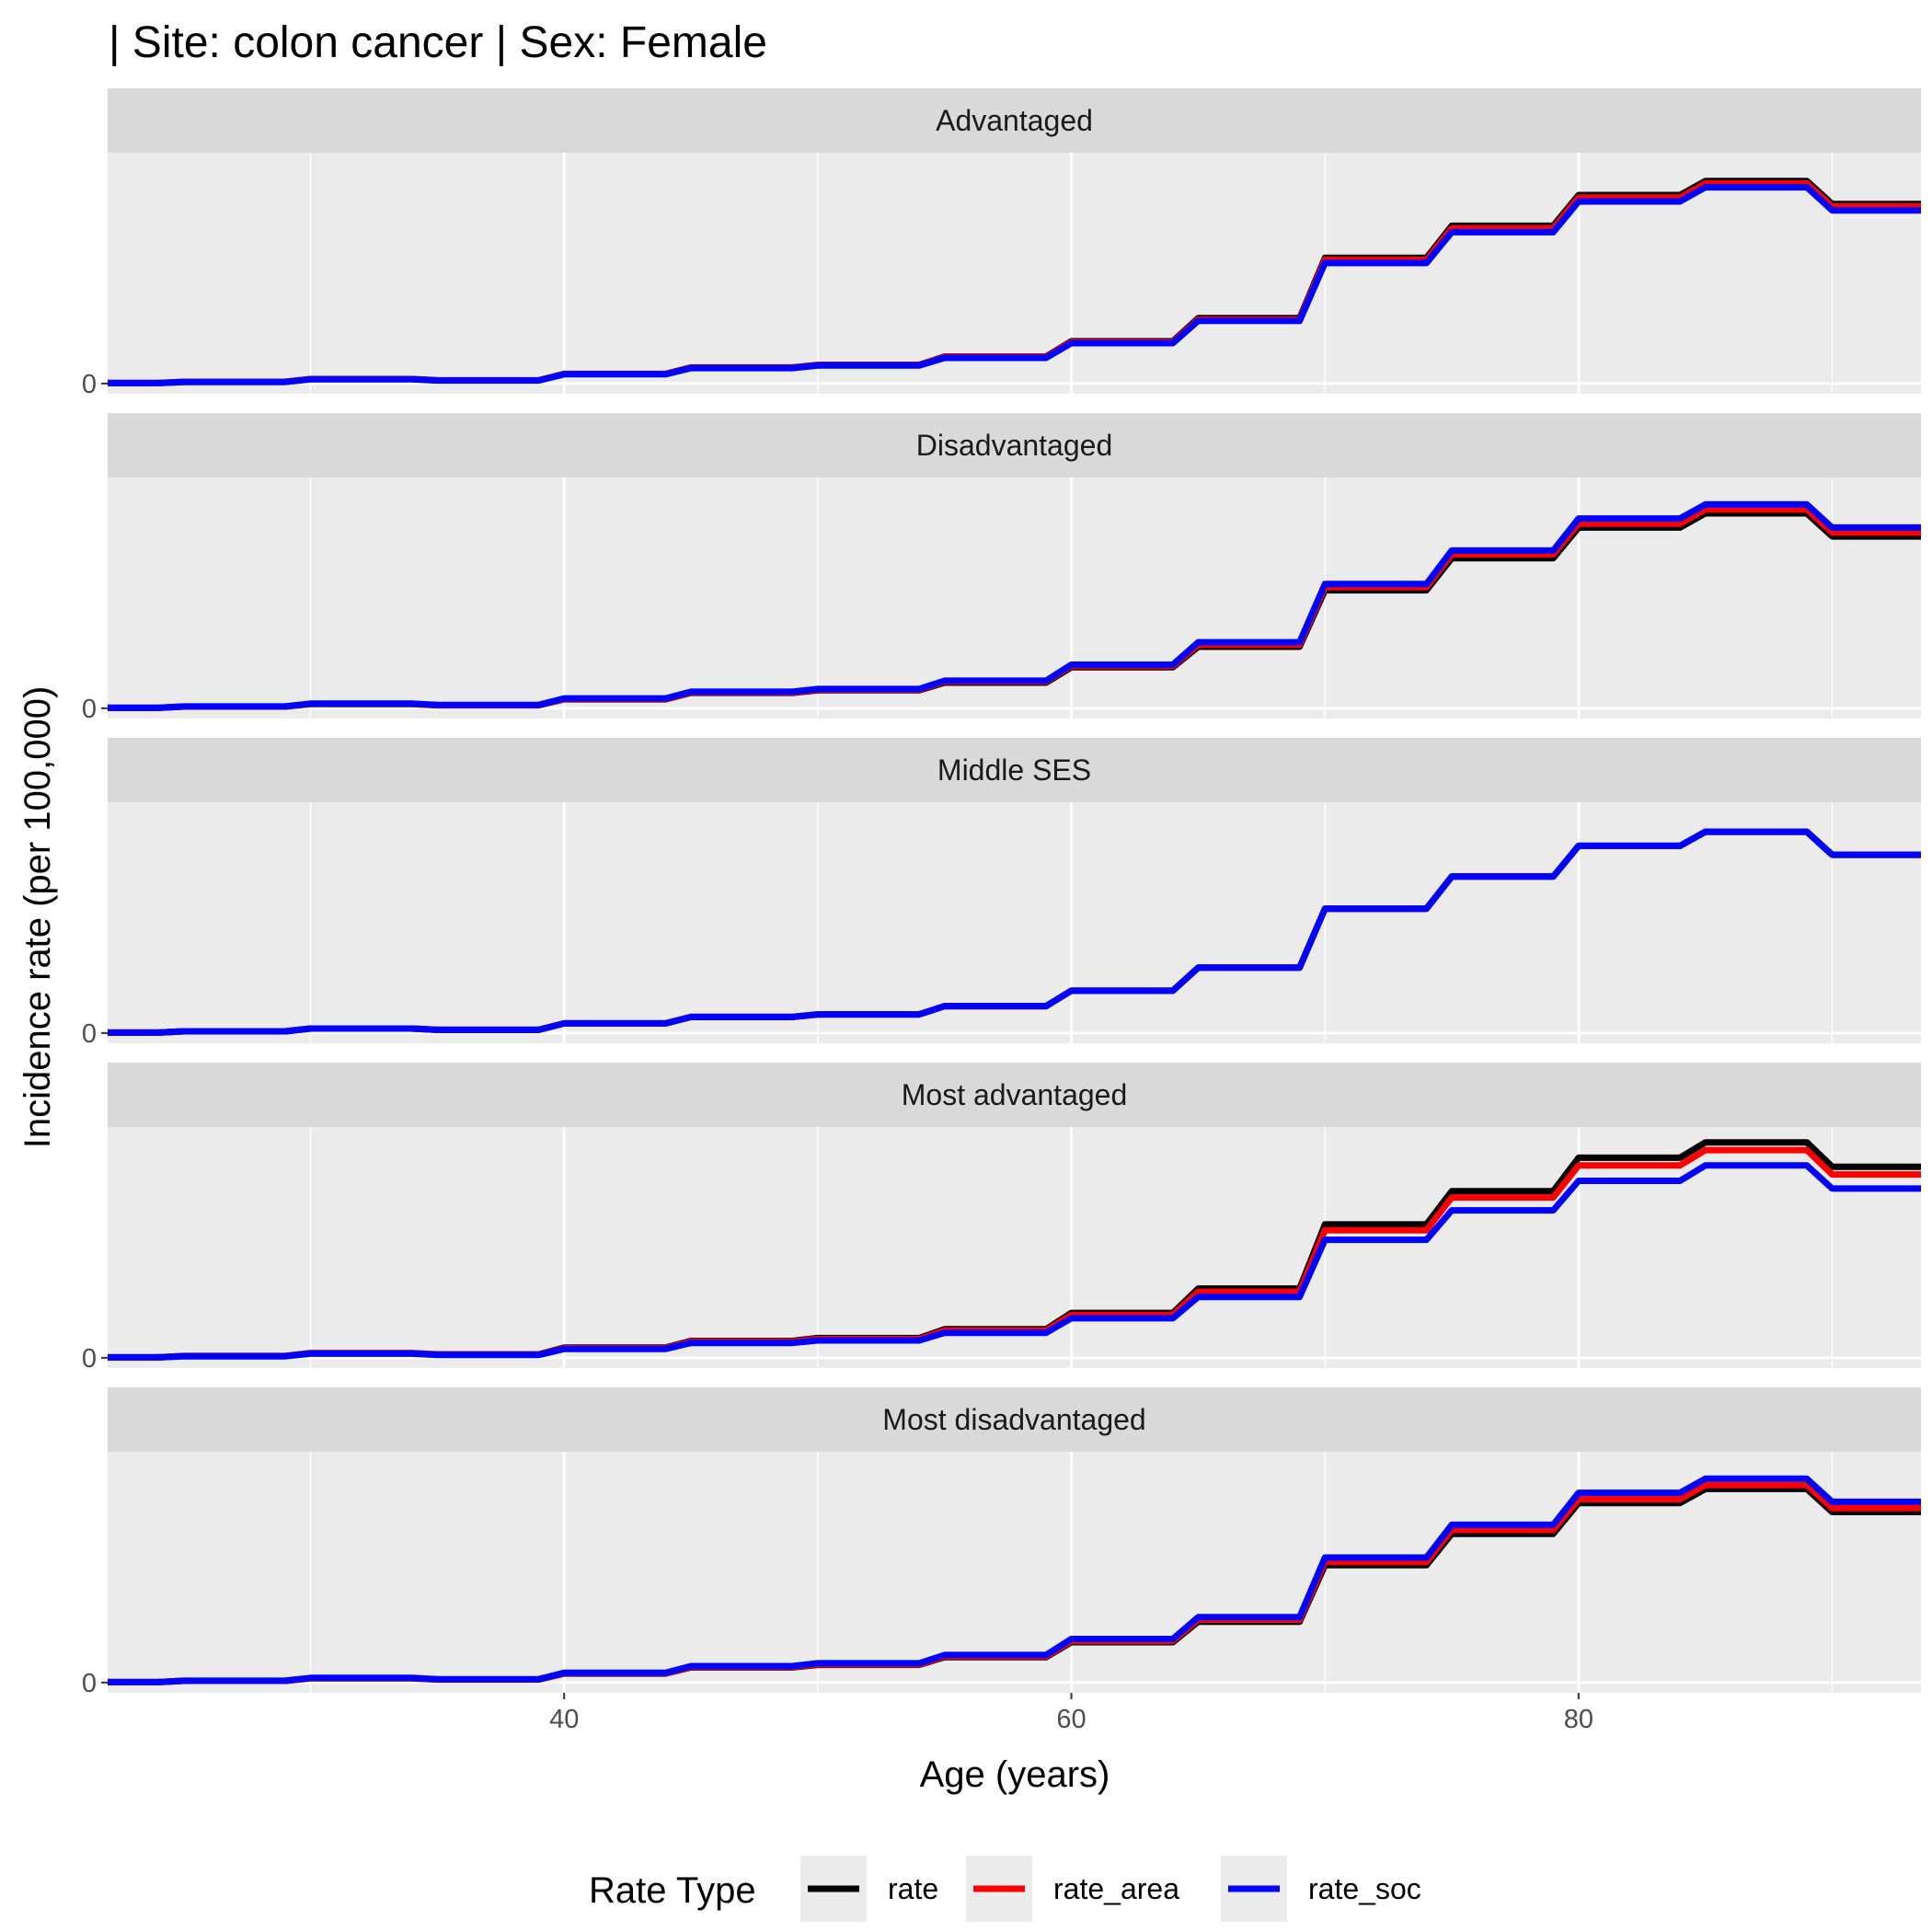 The width and height of the screenshot is (1932, 1932). What do you see at coordinates (1116, 1888) in the screenshot?
I see `legend-label-rate-area: rate_area` at bounding box center [1116, 1888].